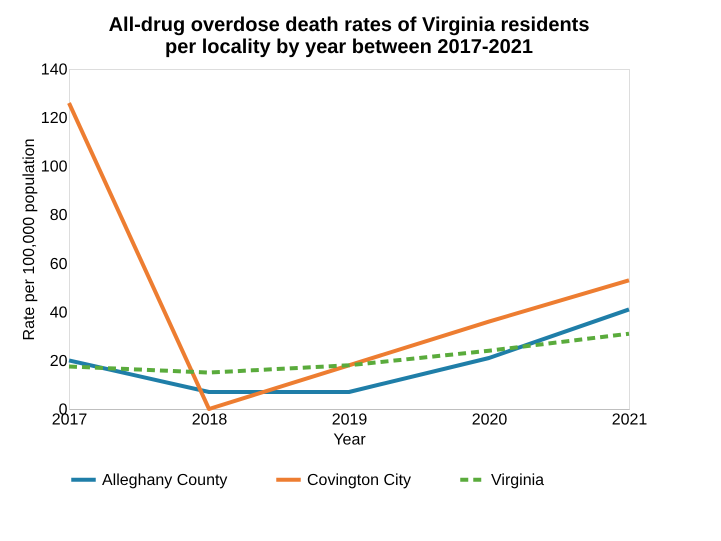  I want to click on x-tick-label: 2020, so click(490, 420).